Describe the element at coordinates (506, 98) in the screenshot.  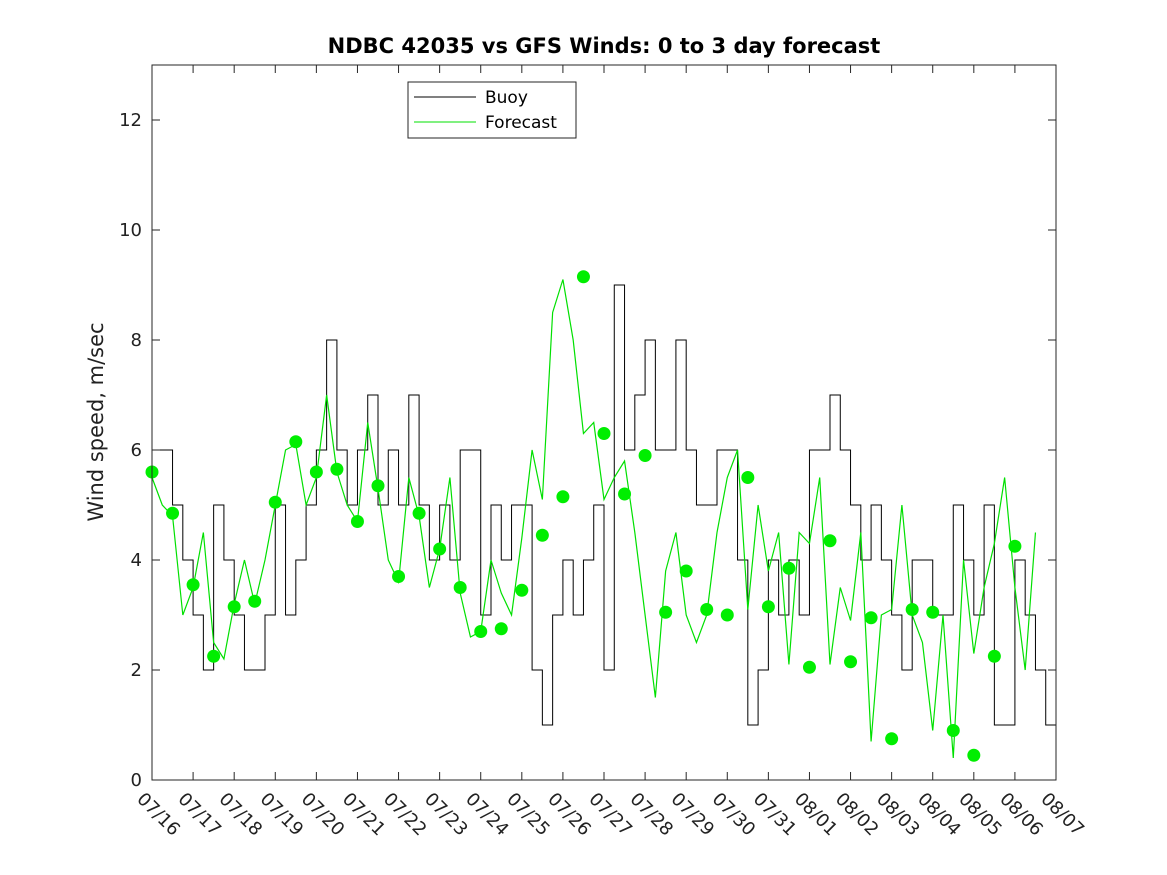
I see `legend-buoy-label: Buoy` at that location.